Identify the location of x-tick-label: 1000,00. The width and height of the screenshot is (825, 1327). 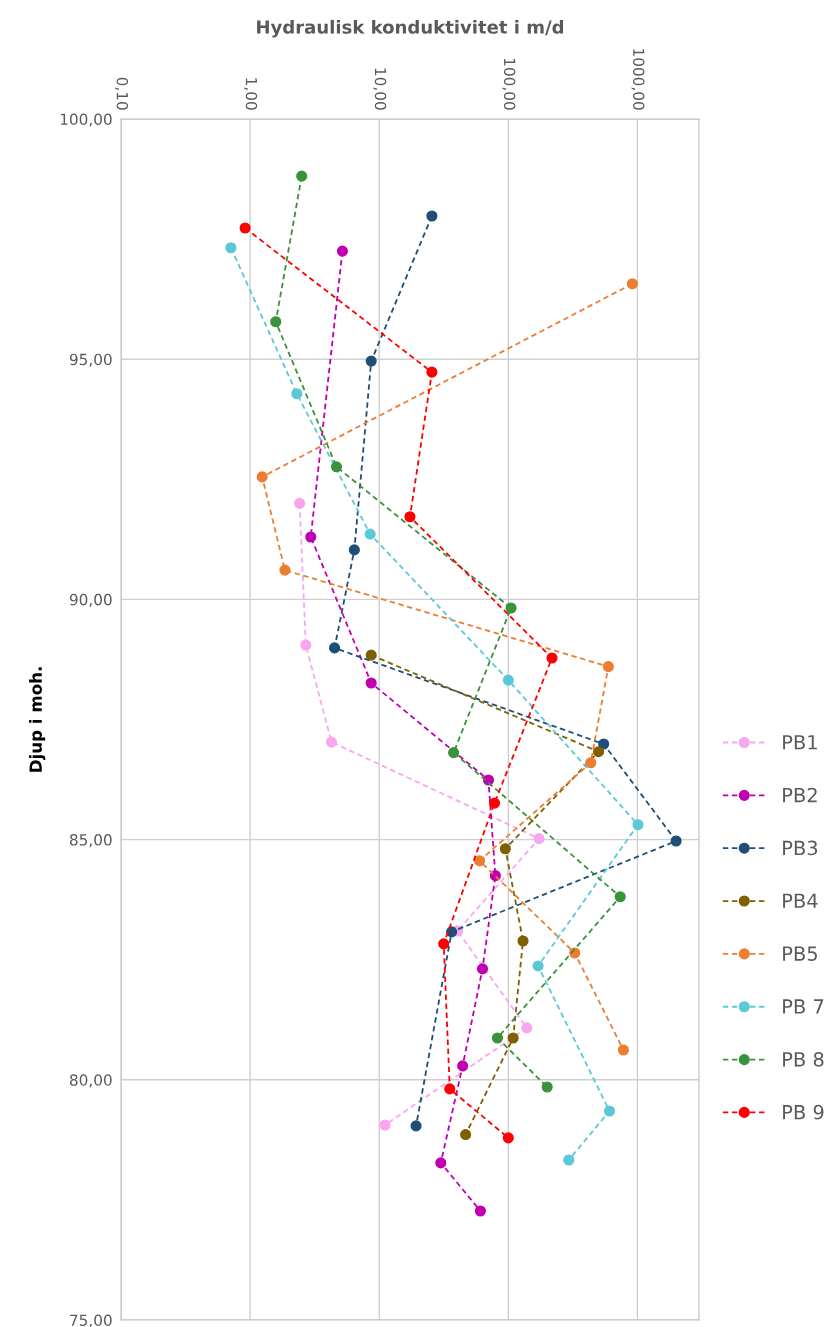
(638, 79).